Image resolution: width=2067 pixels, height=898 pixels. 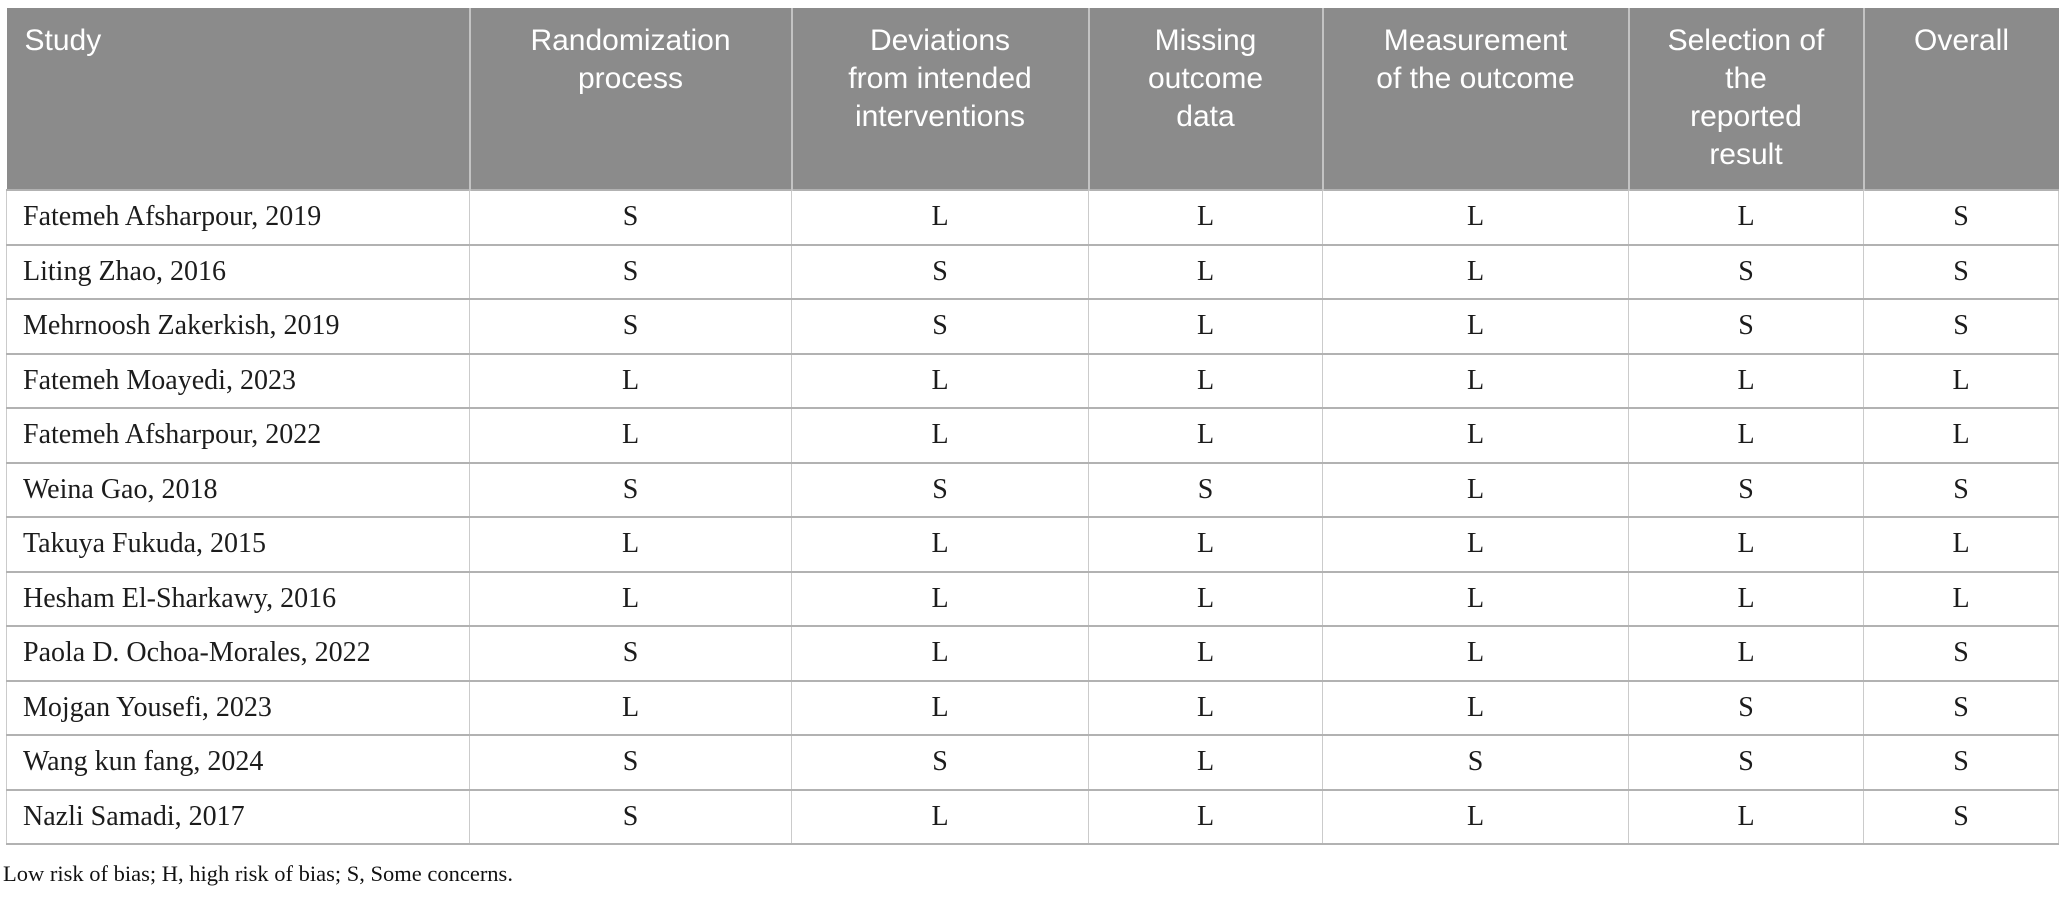 I want to click on study-name-cell: Weina Gao, 2018, so click(x=238, y=489).